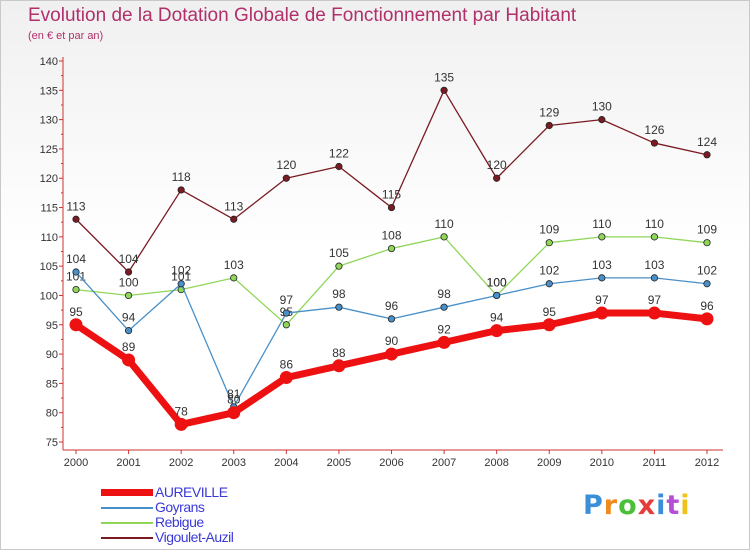 Image resolution: width=750 pixels, height=550 pixels. Describe the element at coordinates (550, 312) in the screenshot. I see `data-label: 95` at that location.